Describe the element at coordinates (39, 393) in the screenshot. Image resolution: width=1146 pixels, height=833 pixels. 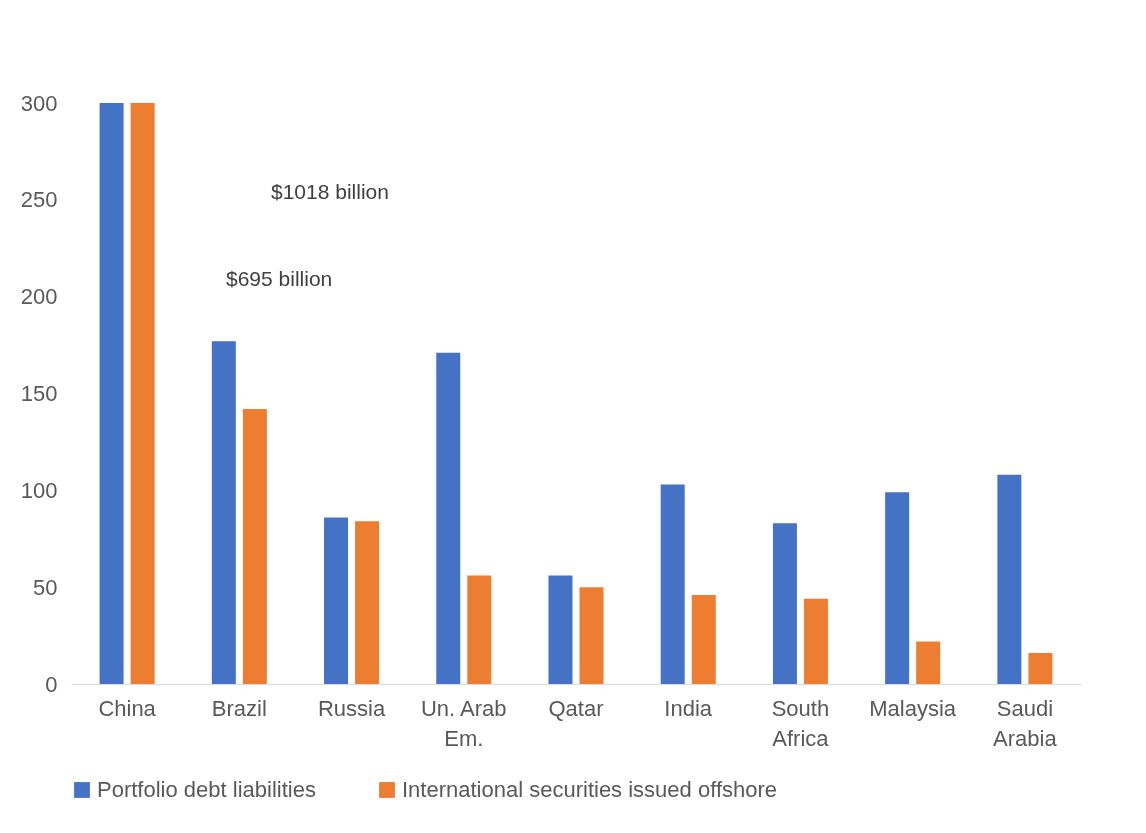
I see `y-tick-label: 150` at that location.